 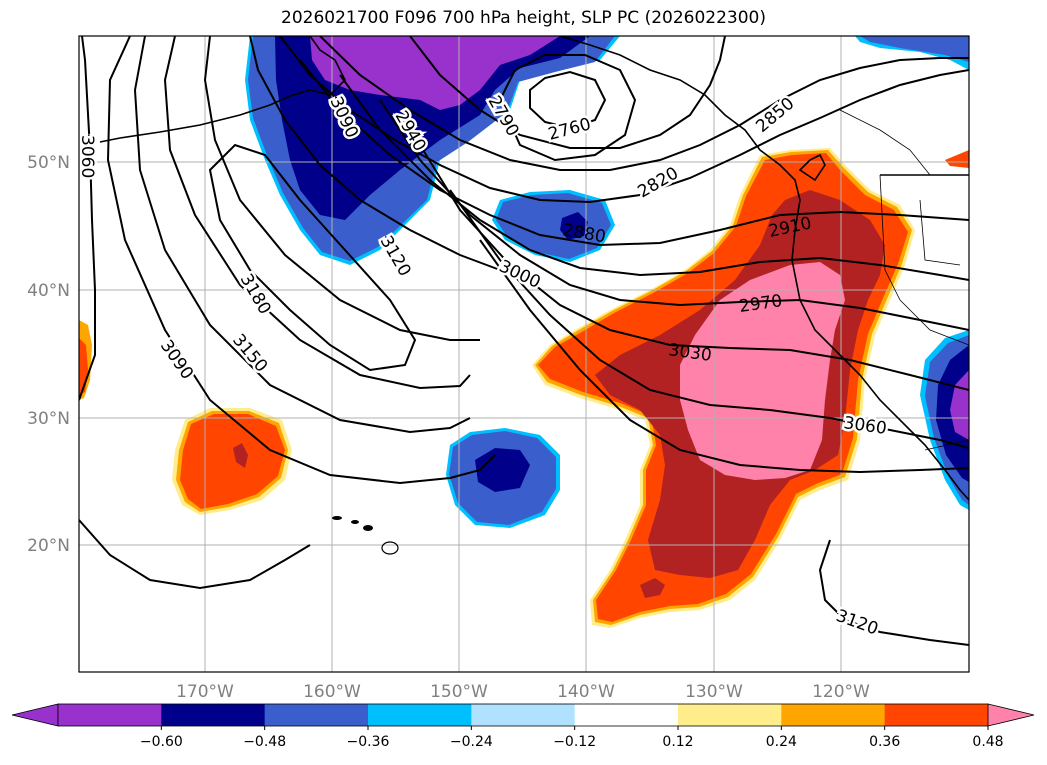 What do you see at coordinates (161, 742) in the screenshot?
I see `colorbar-tick-label: −0.60` at bounding box center [161, 742].